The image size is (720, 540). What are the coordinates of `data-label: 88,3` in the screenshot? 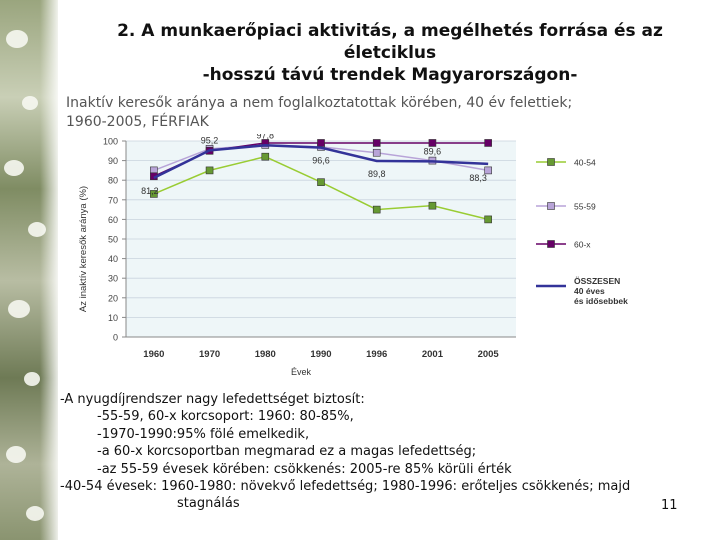 It's located at (478, 178).